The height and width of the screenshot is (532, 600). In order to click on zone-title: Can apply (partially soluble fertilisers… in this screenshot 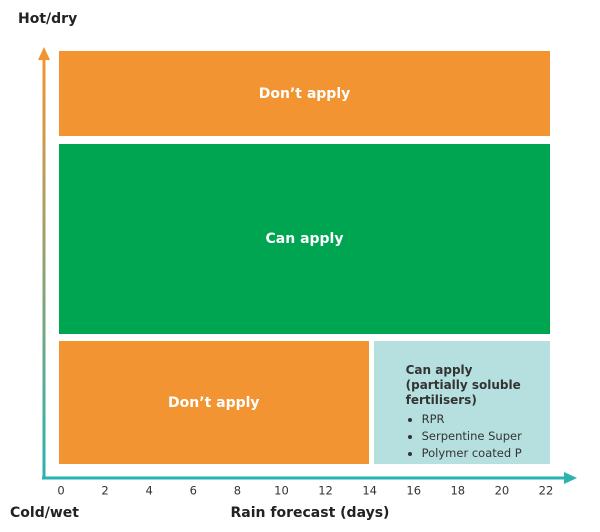, I will do `click(463, 385)`.